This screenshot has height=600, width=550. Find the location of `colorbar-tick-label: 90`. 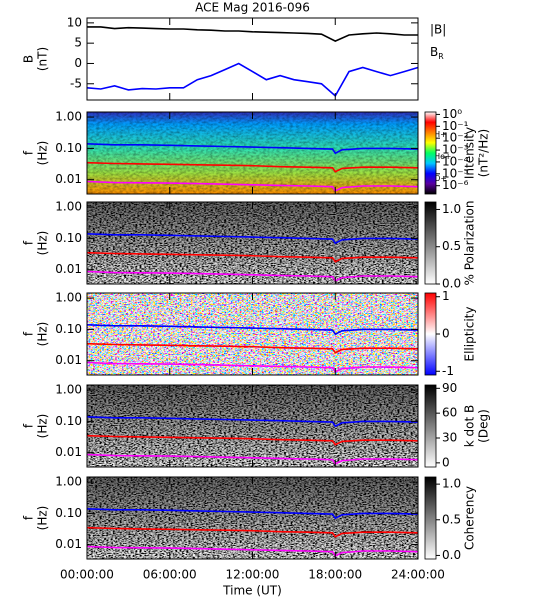

colorbar-tick-label: 90 is located at coordinates (449, 388).